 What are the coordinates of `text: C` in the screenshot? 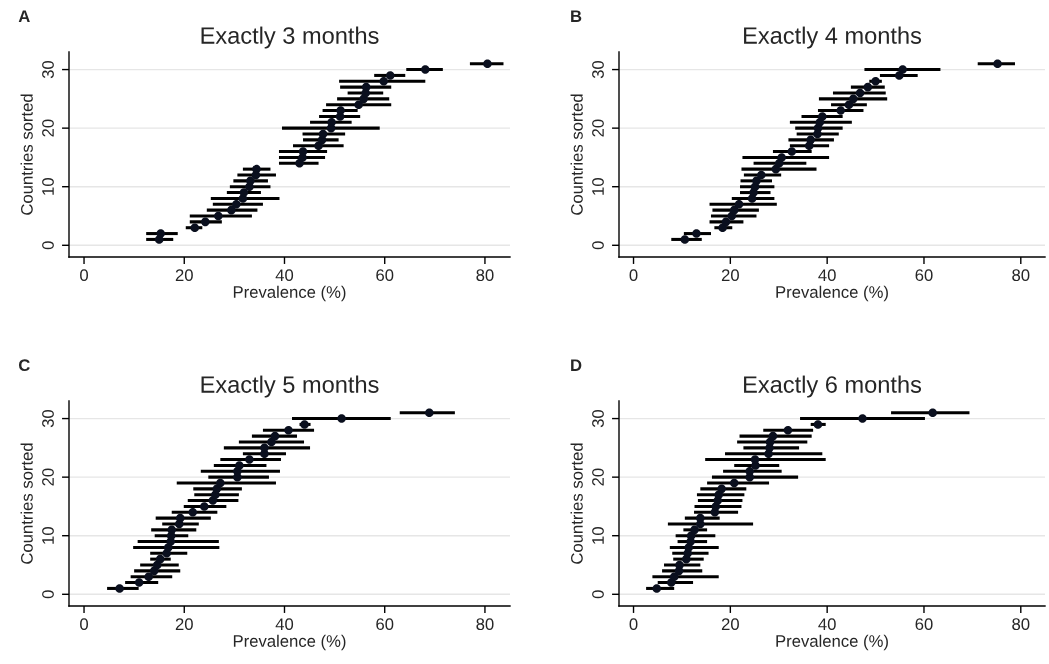 It's located at (24, 365).